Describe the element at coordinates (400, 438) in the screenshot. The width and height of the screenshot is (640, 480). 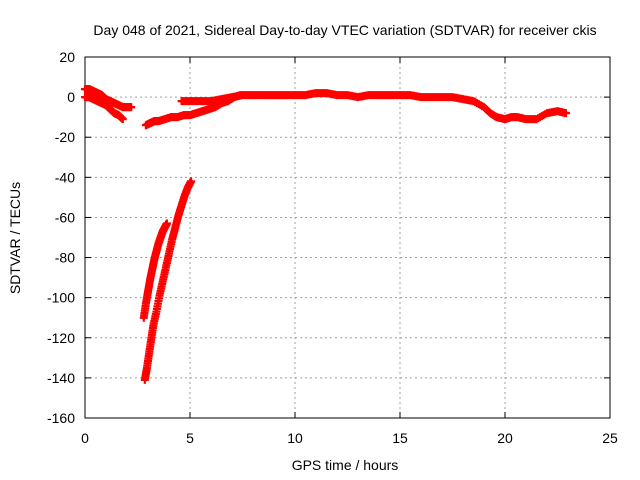
I see `x-tick-label: 15` at that location.